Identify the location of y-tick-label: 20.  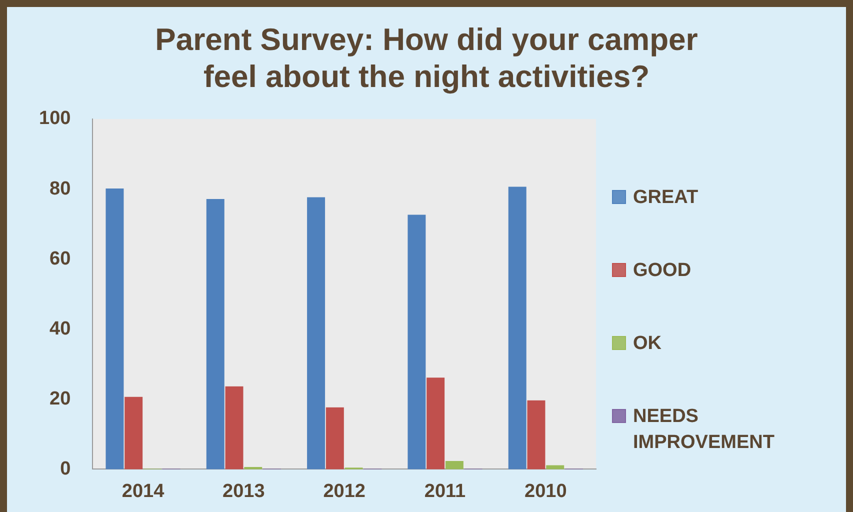
(60, 399).